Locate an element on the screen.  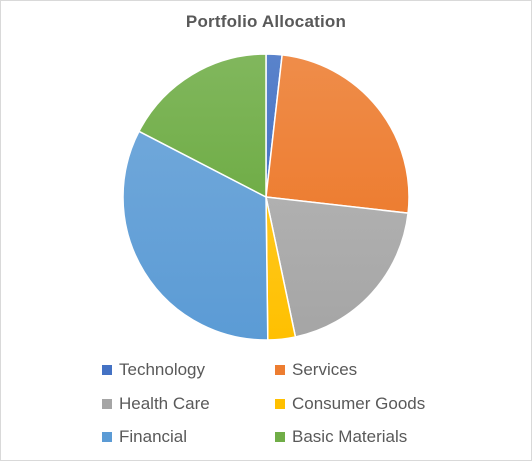
pie-slice-services is located at coordinates (337, 134).